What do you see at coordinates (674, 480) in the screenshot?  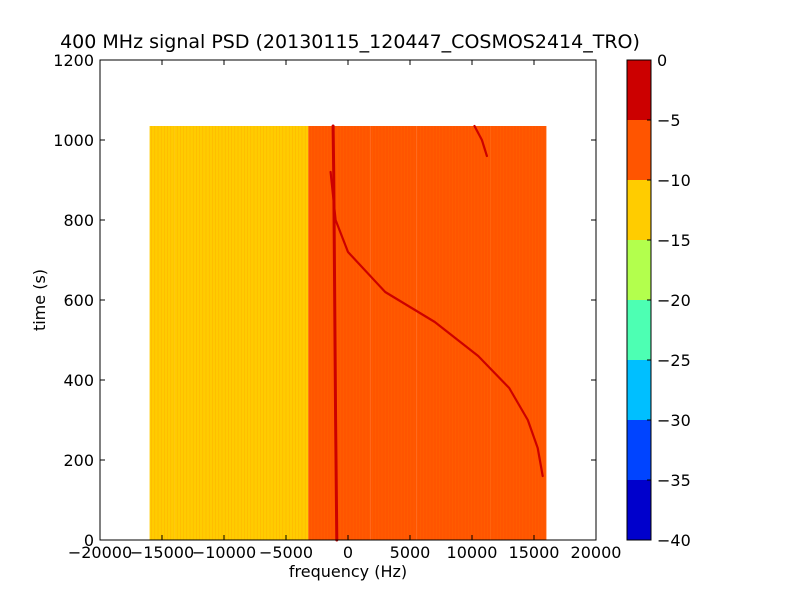 I see `colorbar-tick-label: −35` at bounding box center [674, 480].